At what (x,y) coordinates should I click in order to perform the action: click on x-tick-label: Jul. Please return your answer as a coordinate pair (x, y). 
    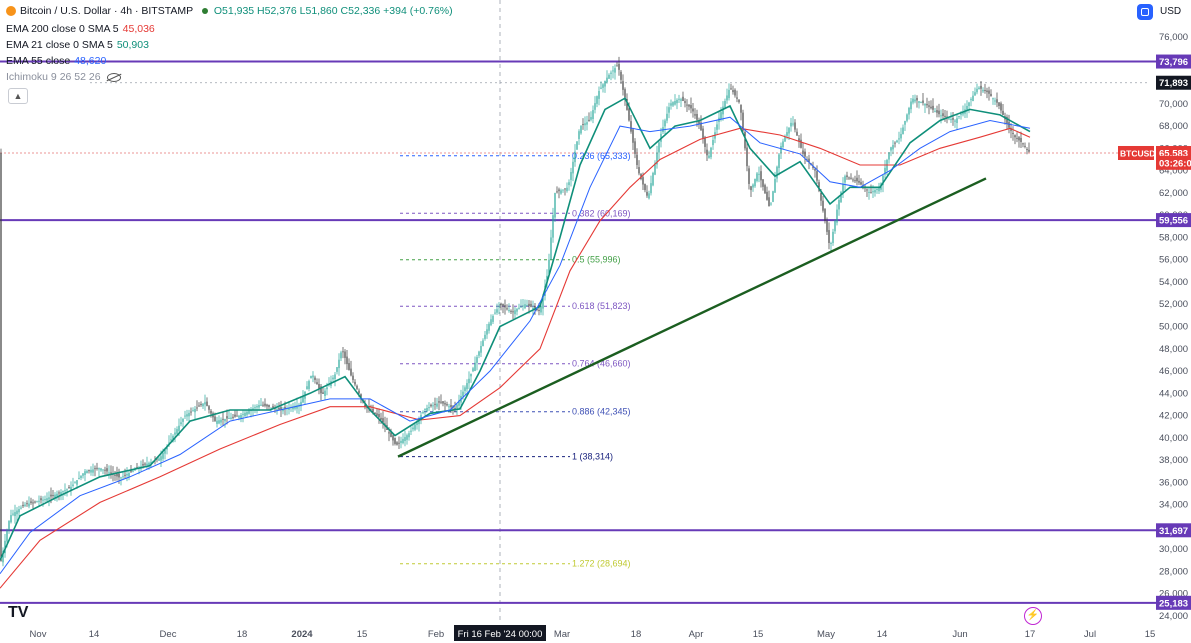
    Looking at the image, I should click on (1090, 634).